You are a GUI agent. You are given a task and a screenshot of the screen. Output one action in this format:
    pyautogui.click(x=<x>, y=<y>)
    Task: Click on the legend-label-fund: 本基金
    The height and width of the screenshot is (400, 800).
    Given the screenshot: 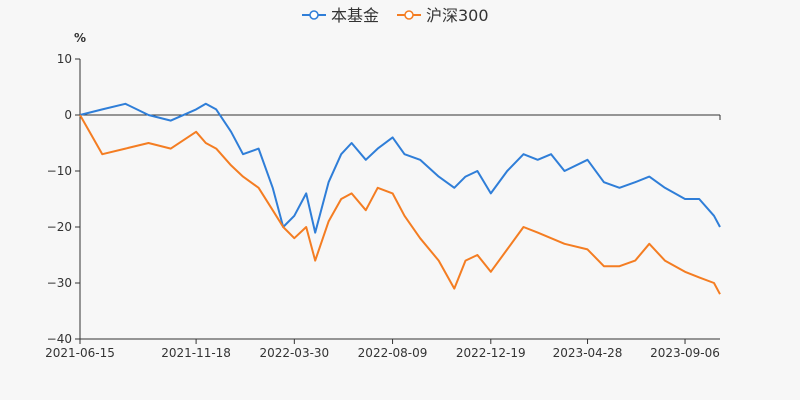 What is the action you would take?
    pyautogui.click(x=355, y=15)
    